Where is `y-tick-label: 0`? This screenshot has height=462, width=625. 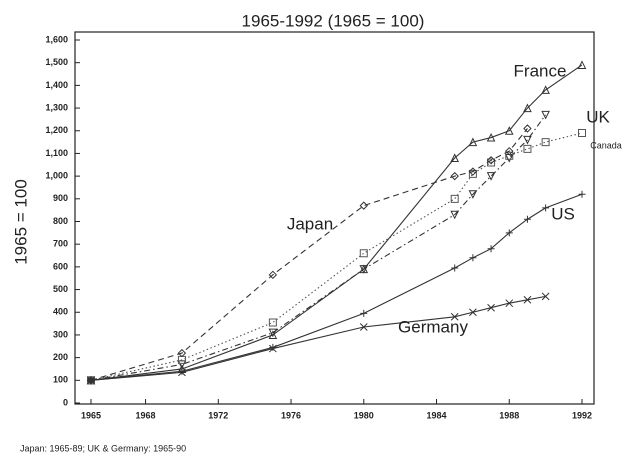
y-tick-label: 0 is located at coordinates (65, 402).